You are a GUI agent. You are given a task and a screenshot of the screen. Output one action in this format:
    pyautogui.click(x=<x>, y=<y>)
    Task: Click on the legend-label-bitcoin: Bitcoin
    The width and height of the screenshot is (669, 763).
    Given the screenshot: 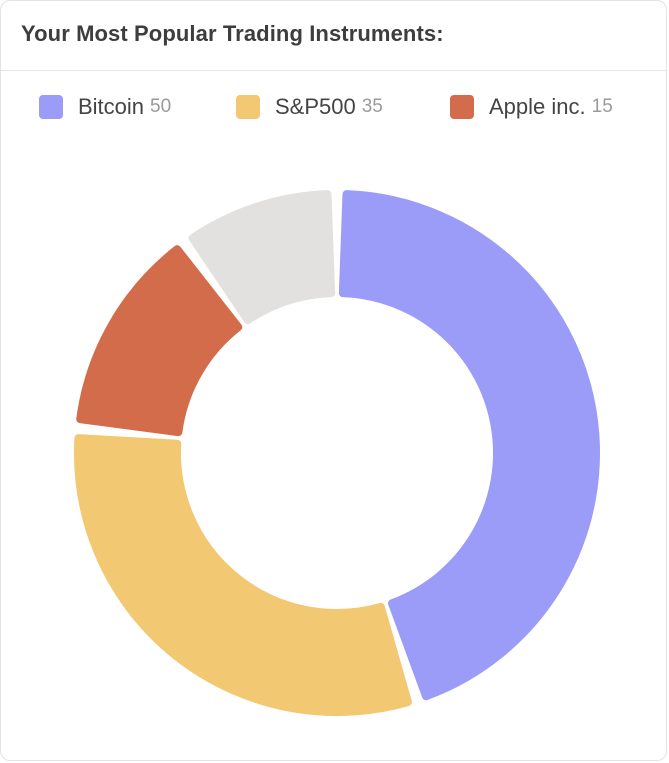 What is the action you would take?
    pyautogui.click(x=111, y=106)
    